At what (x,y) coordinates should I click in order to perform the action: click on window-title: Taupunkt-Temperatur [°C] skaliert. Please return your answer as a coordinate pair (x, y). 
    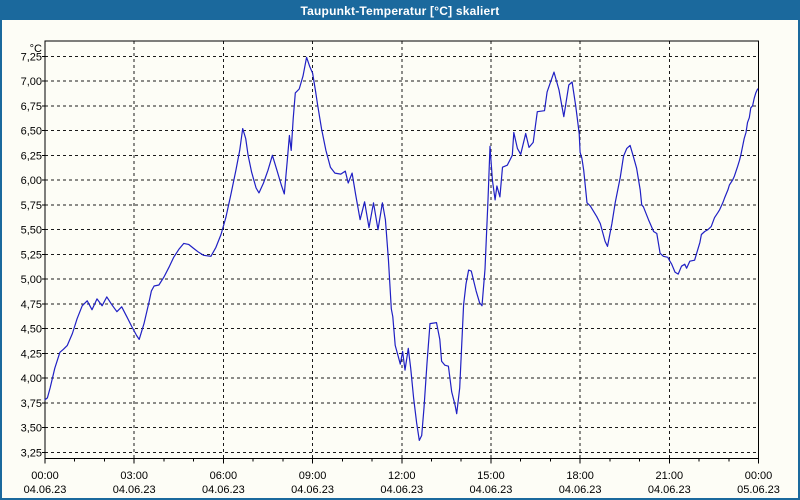
    Looking at the image, I should click on (400, 11).